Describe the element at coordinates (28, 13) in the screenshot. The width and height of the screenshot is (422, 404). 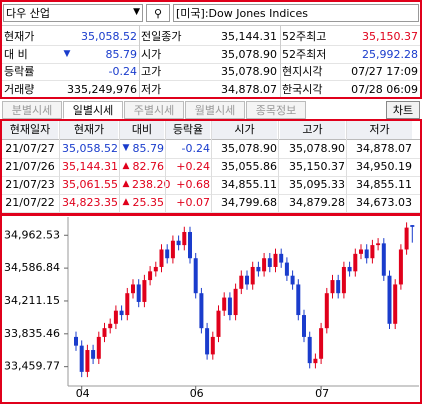
I see `stock-name: 다우 산업` at that location.